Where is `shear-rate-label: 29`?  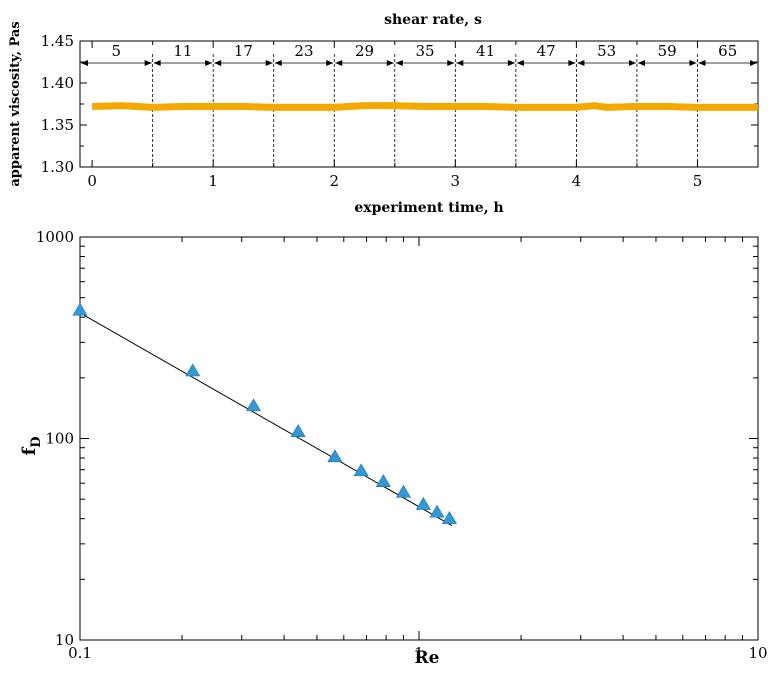
shear-rate-label: 29 is located at coordinates (364, 51).